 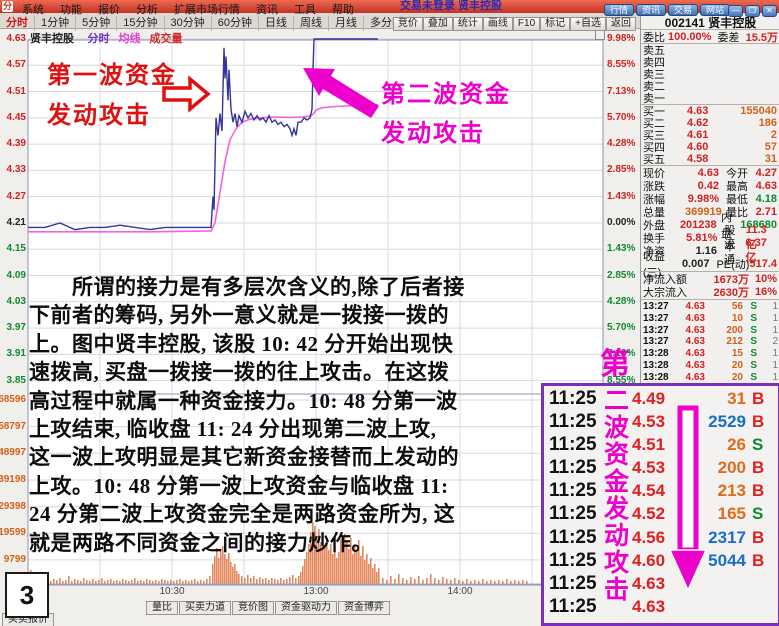 I want to click on page-number-box: 3, so click(x=27, y=595).